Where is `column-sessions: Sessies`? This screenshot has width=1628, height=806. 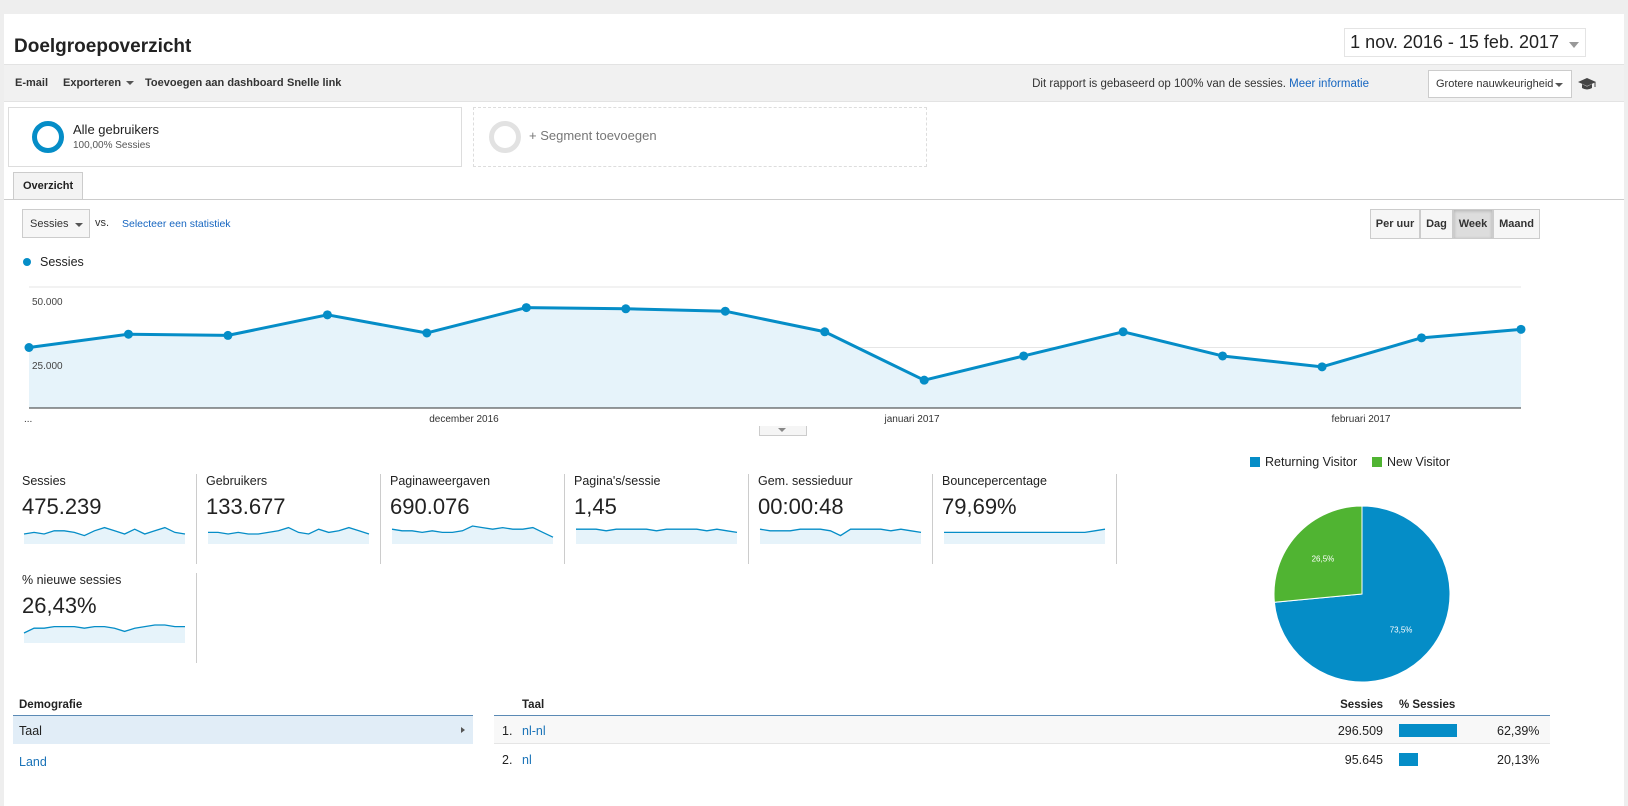
column-sessions: Sessies is located at coordinates (1361, 705).